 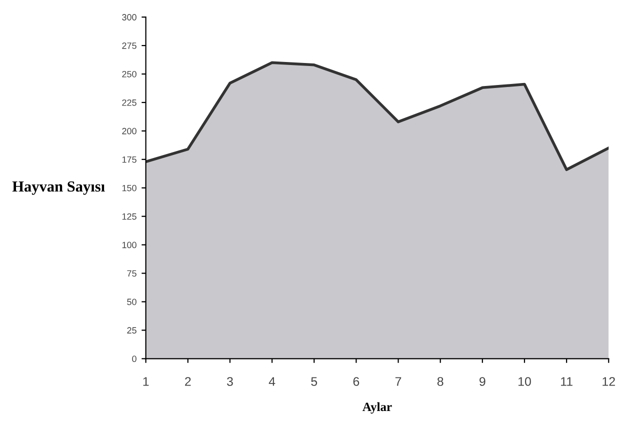 I want to click on x-tick-label: 6, so click(x=356, y=381).